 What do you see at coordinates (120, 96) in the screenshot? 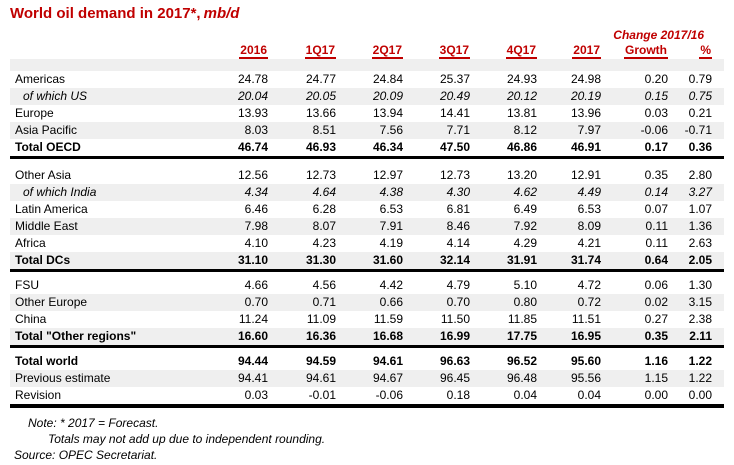
I see `row-label: of which US` at bounding box center [120, 96].